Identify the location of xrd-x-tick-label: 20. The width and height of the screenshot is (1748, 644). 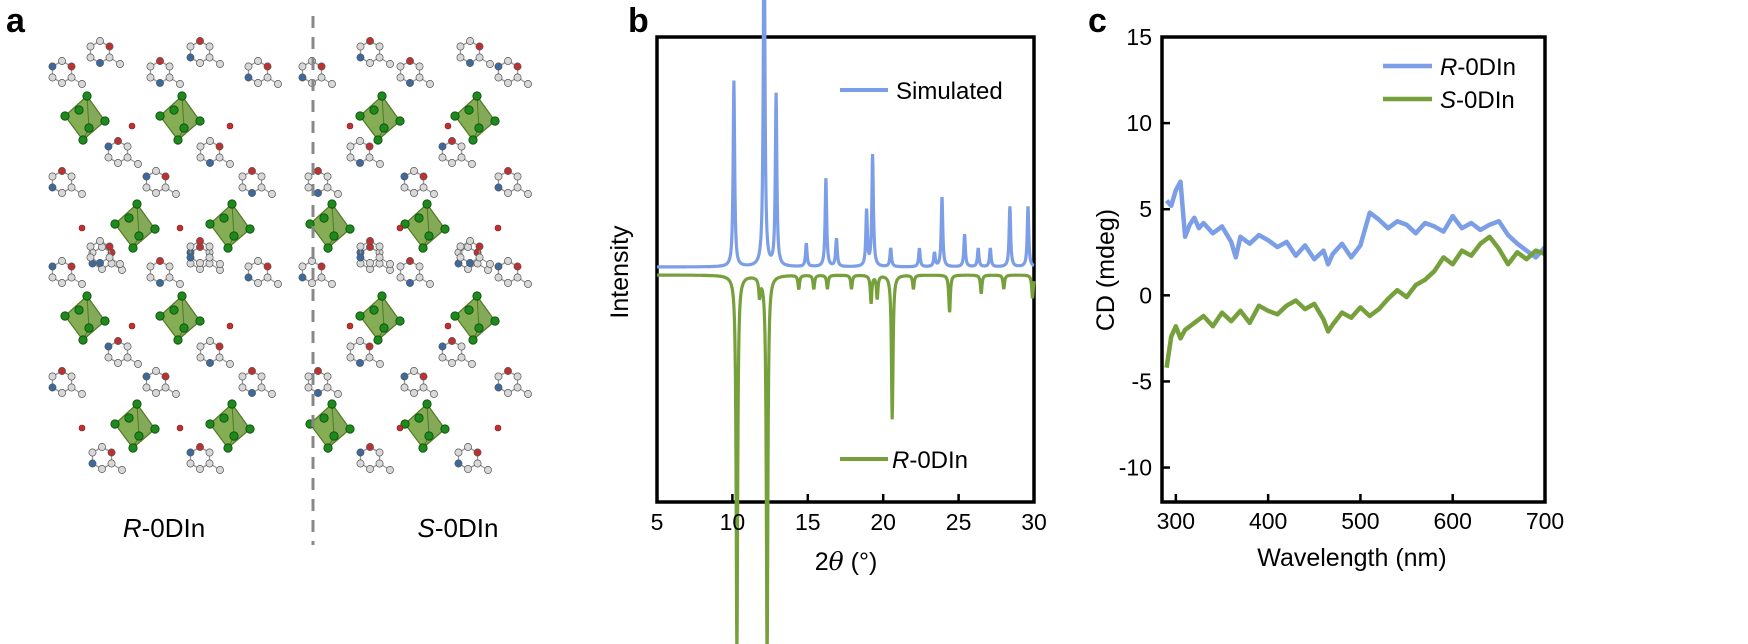
(883, 522).